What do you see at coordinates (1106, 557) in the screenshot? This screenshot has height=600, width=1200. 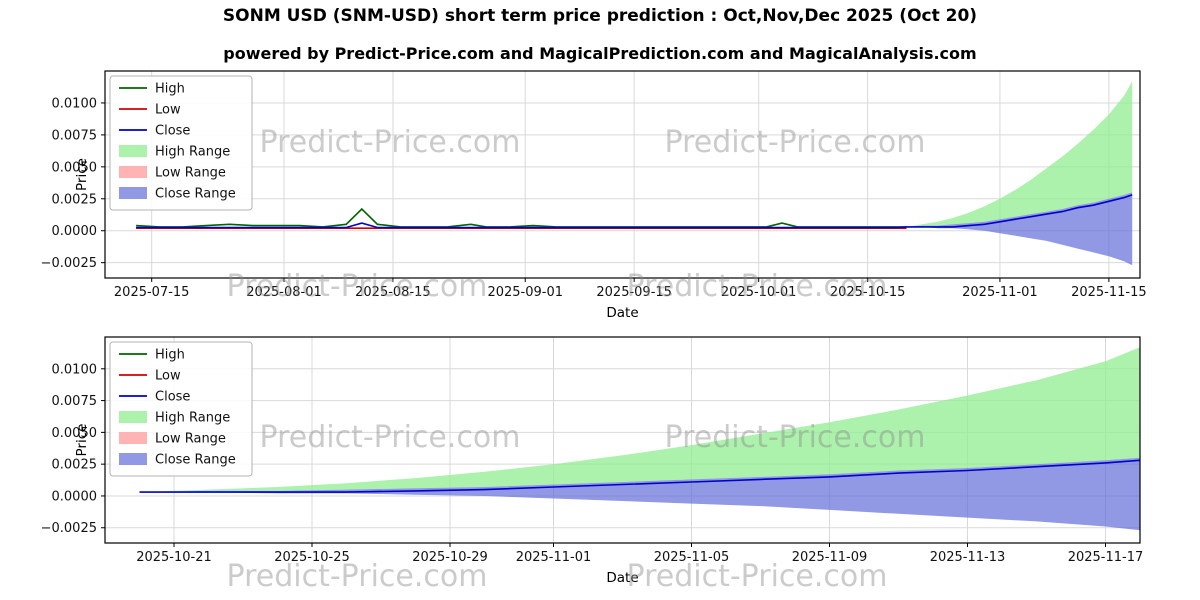 I see `x-tick-label: 2025-11-17` at bounding box center [1106, 557].